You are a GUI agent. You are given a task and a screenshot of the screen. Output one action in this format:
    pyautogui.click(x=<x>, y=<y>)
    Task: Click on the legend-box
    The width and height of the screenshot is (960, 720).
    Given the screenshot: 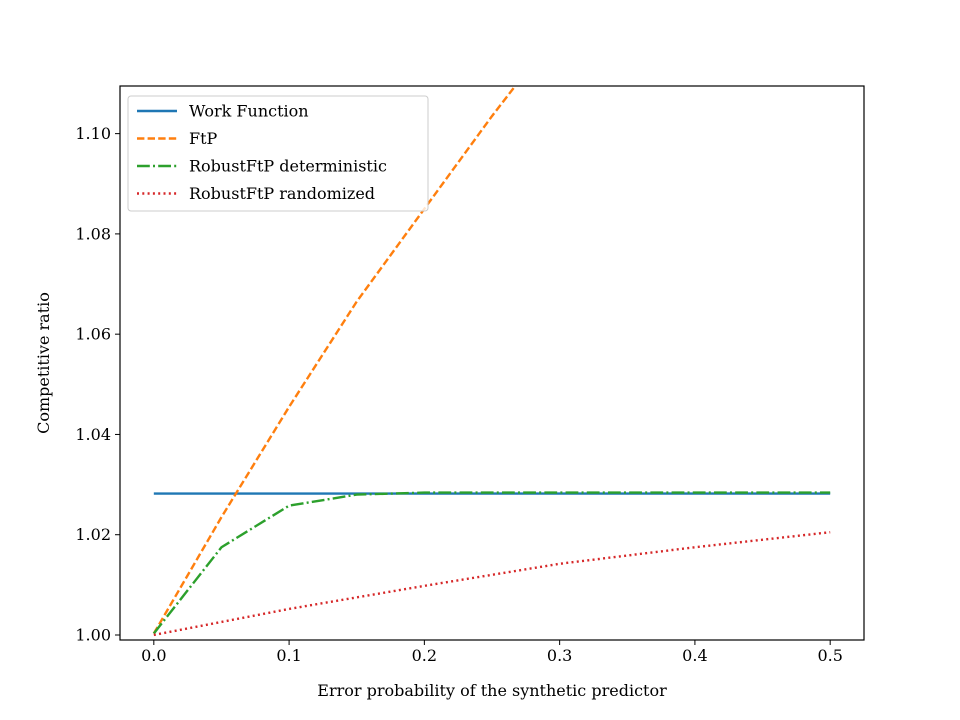 What is the action you would take?
    pyautogui.click(x=278, y=153)
    